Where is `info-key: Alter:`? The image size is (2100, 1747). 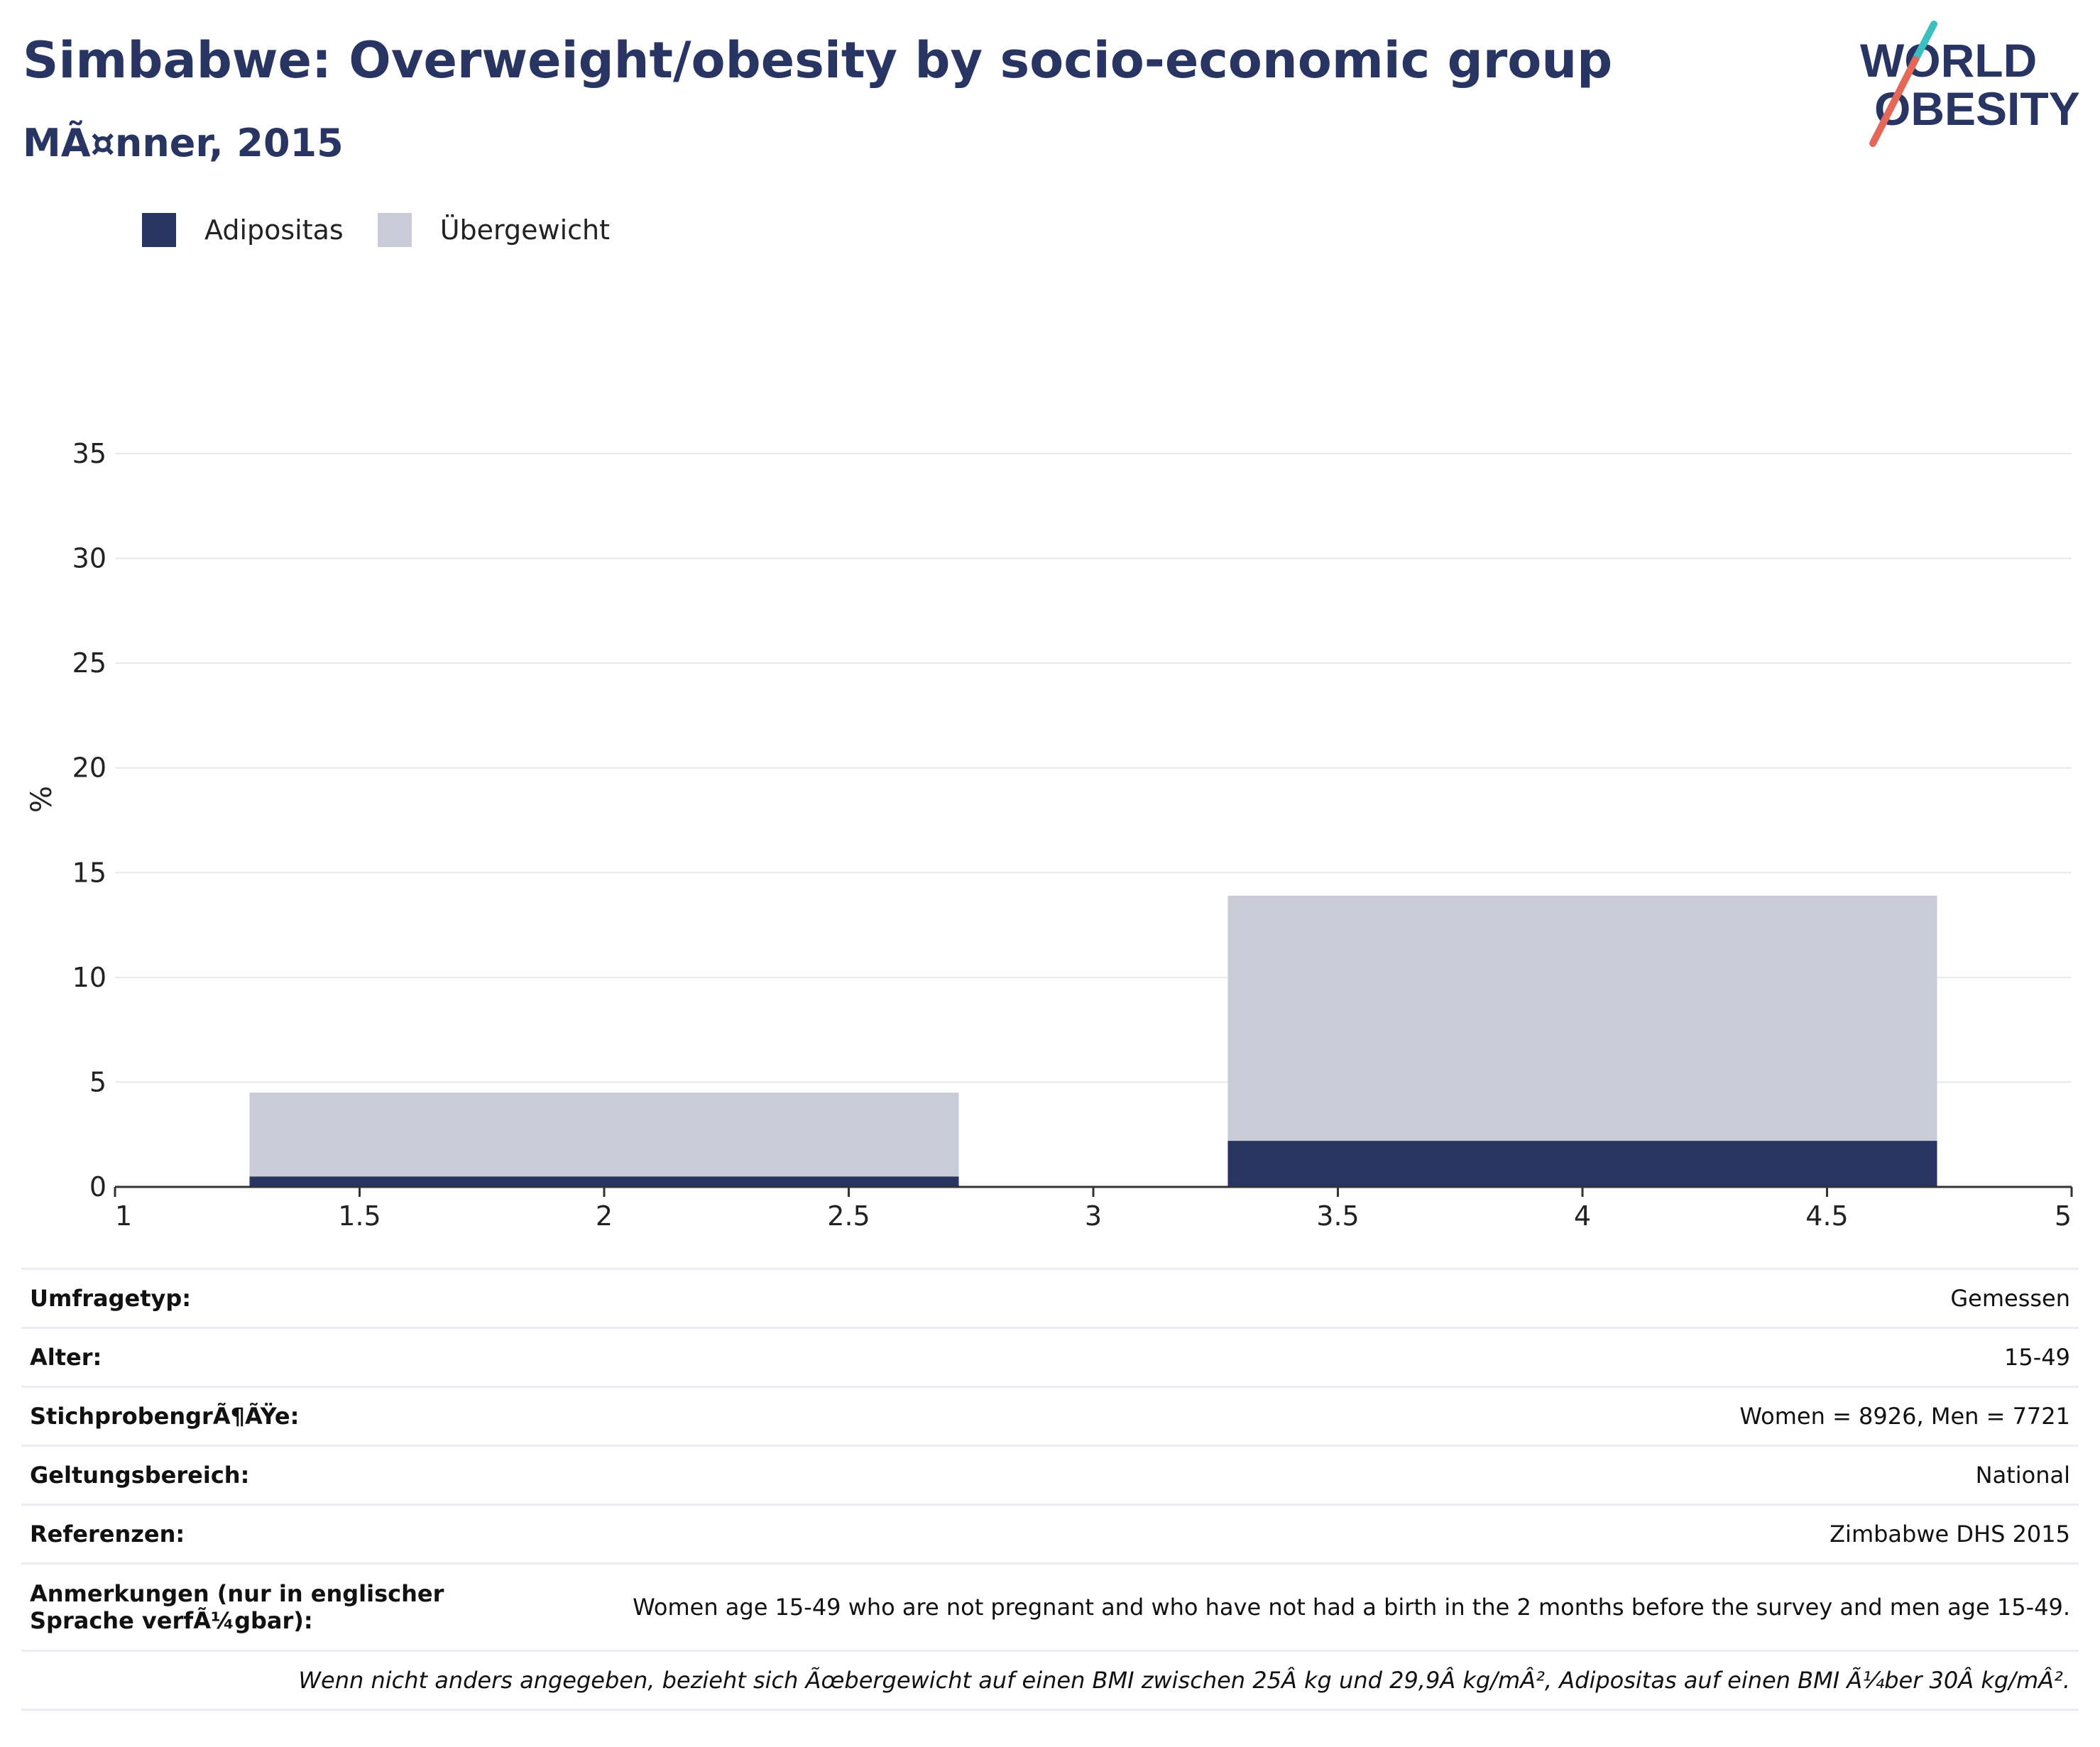 info-key: Alter: is located at coordinates (292, 1357).